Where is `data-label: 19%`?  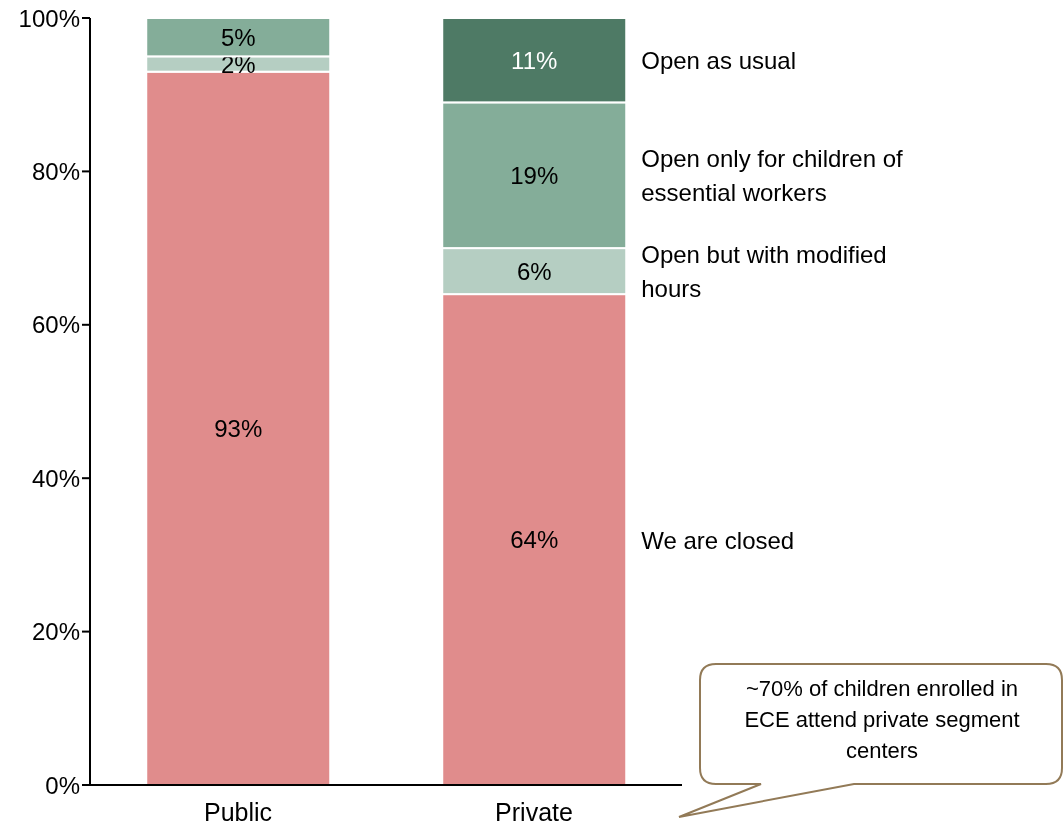
data-label: 19% is located at coordinates (534, 175).